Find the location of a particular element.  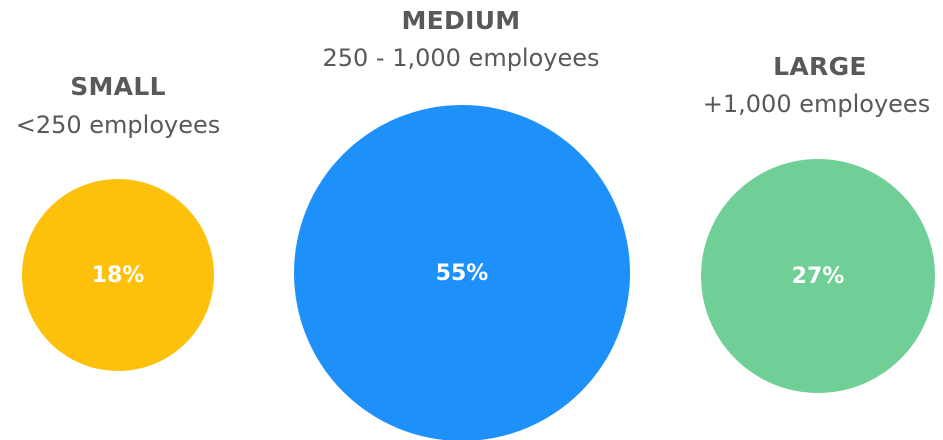

small-bubble: 18% is located at coordinates (118, 275).